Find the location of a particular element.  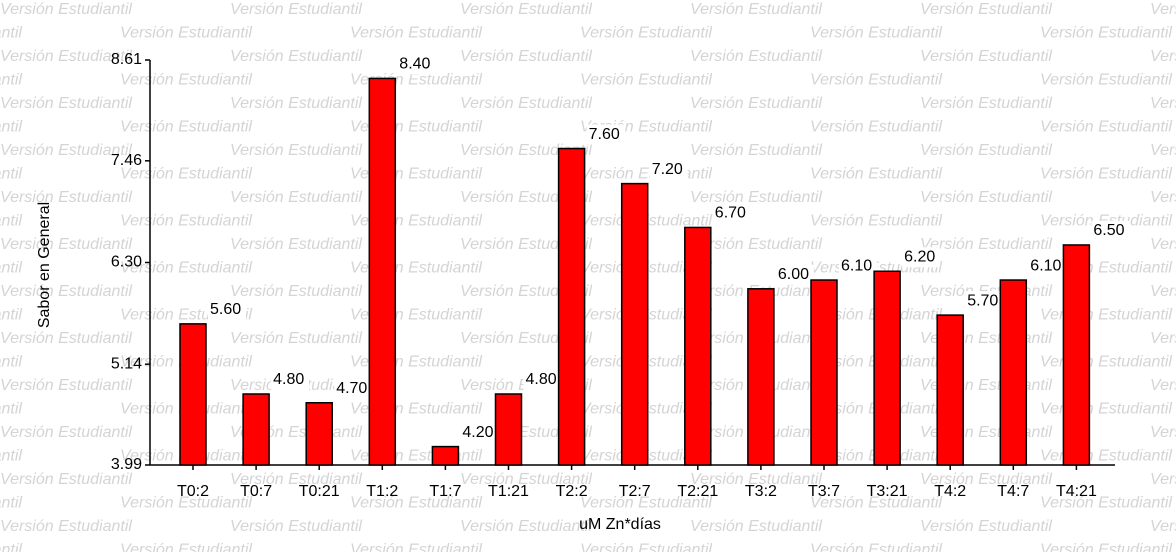

value-label: 6.70 is located at coordinates (730, 213).